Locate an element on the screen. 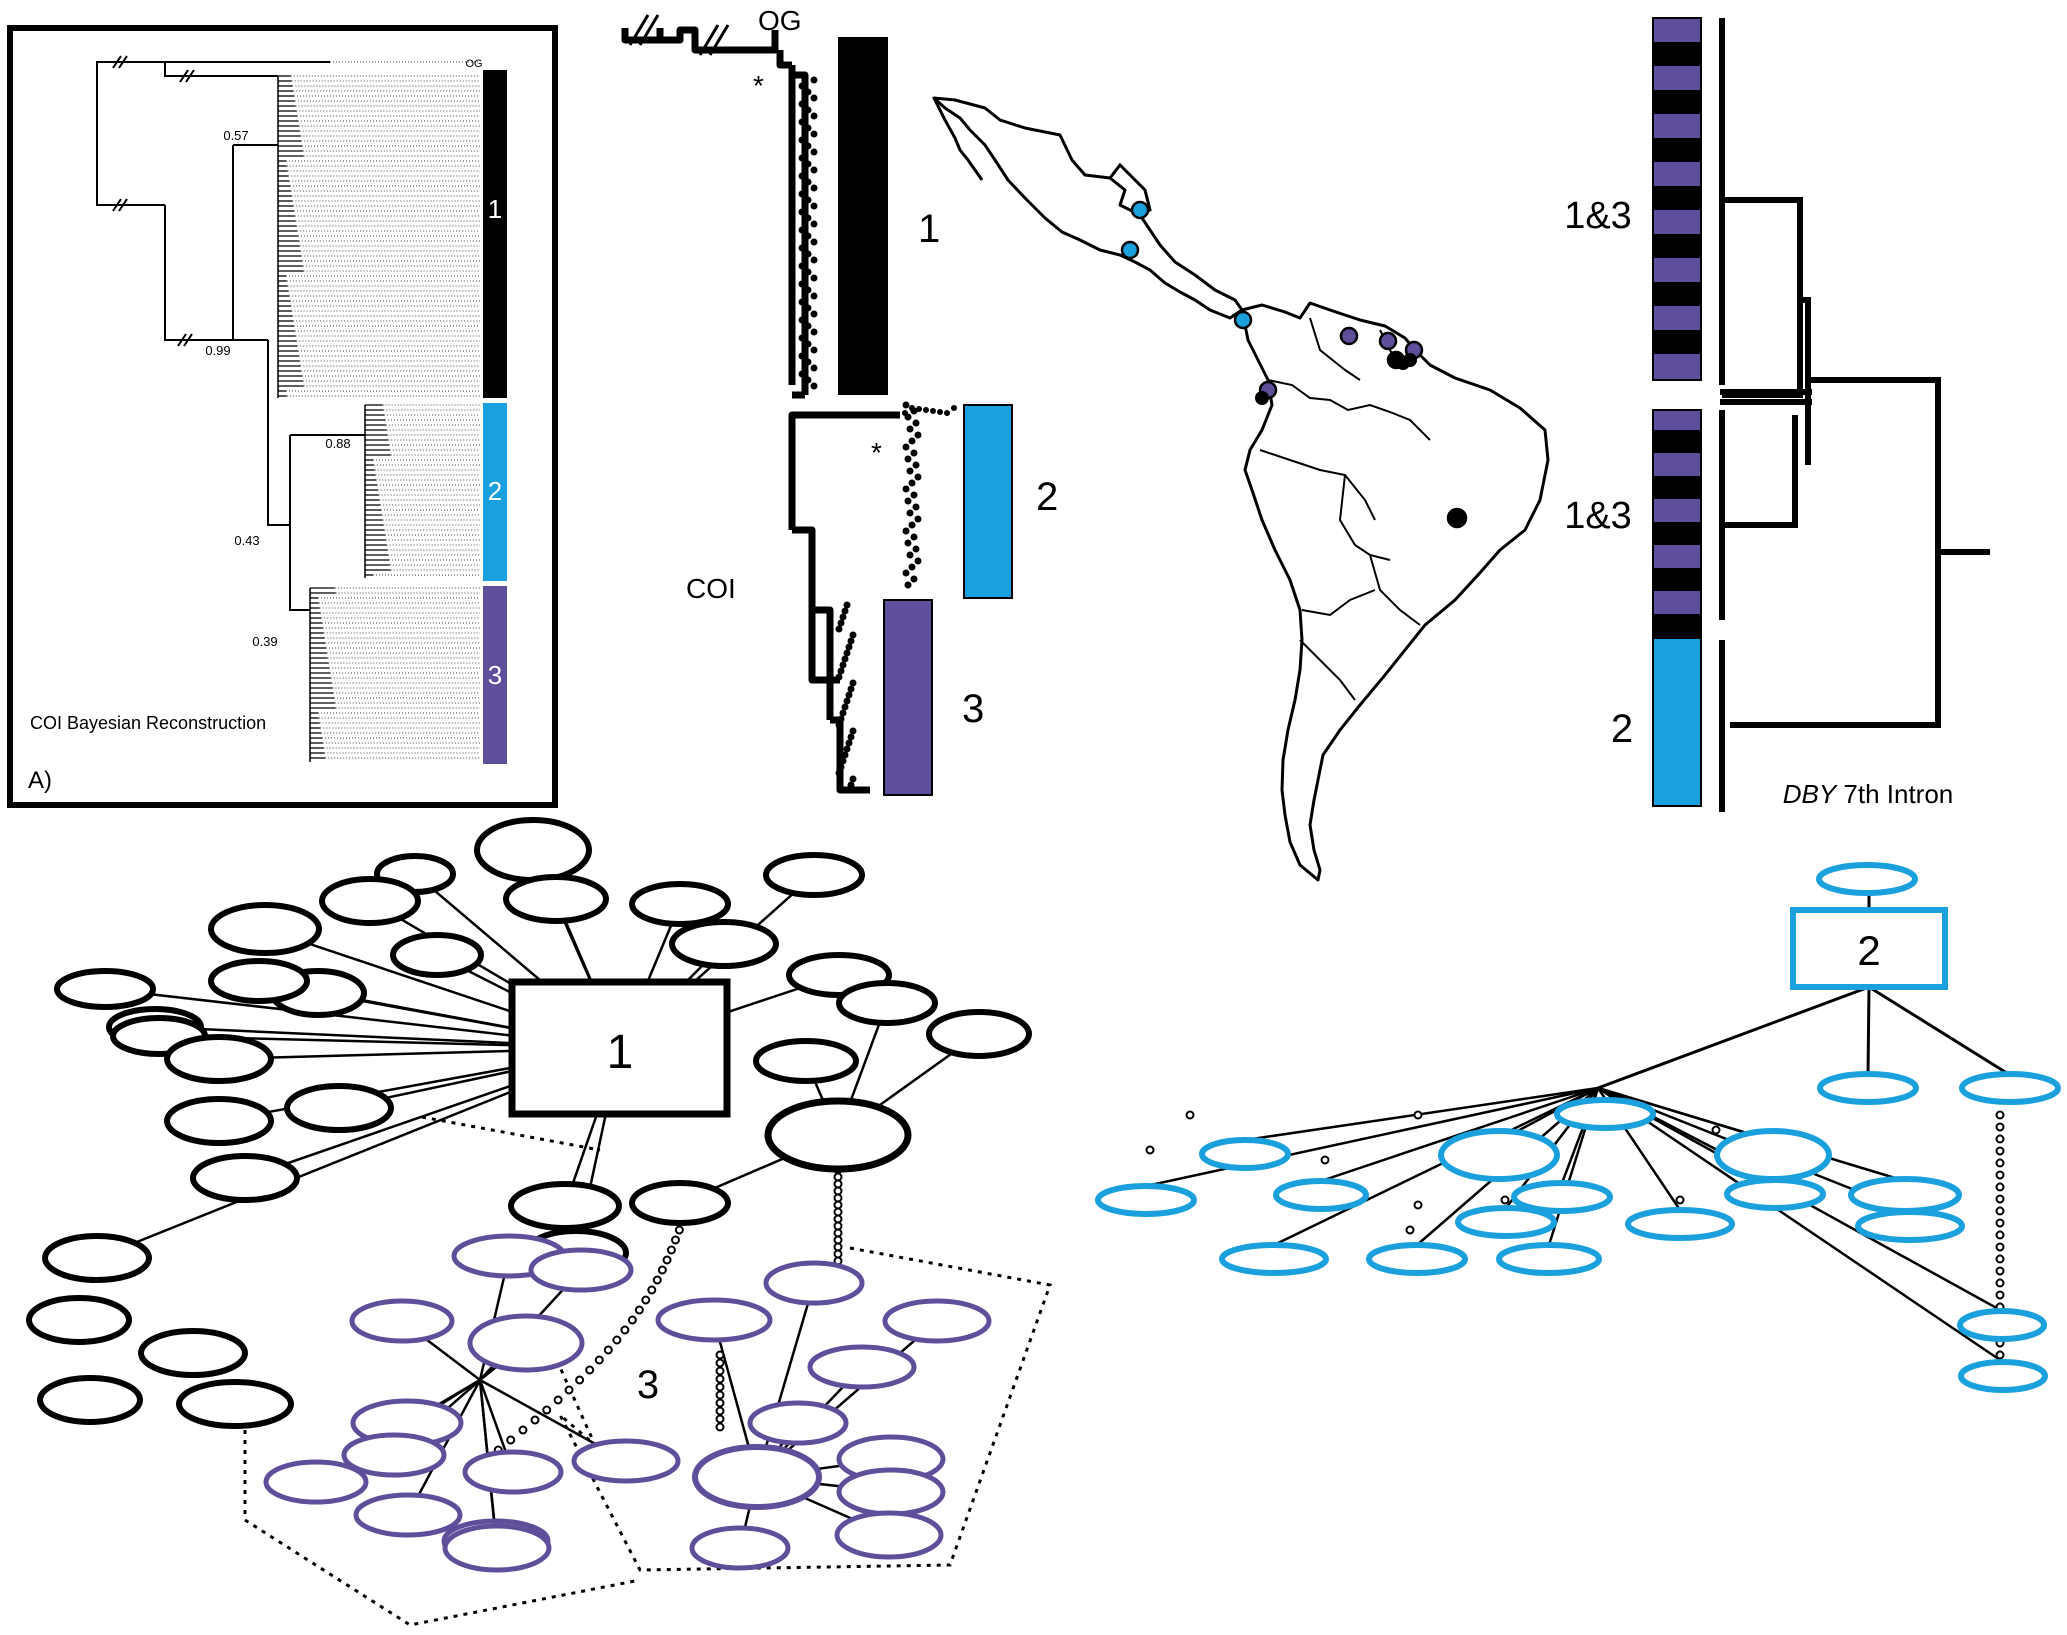  dby-bar-stripes is located at coordinates (1677, 339).